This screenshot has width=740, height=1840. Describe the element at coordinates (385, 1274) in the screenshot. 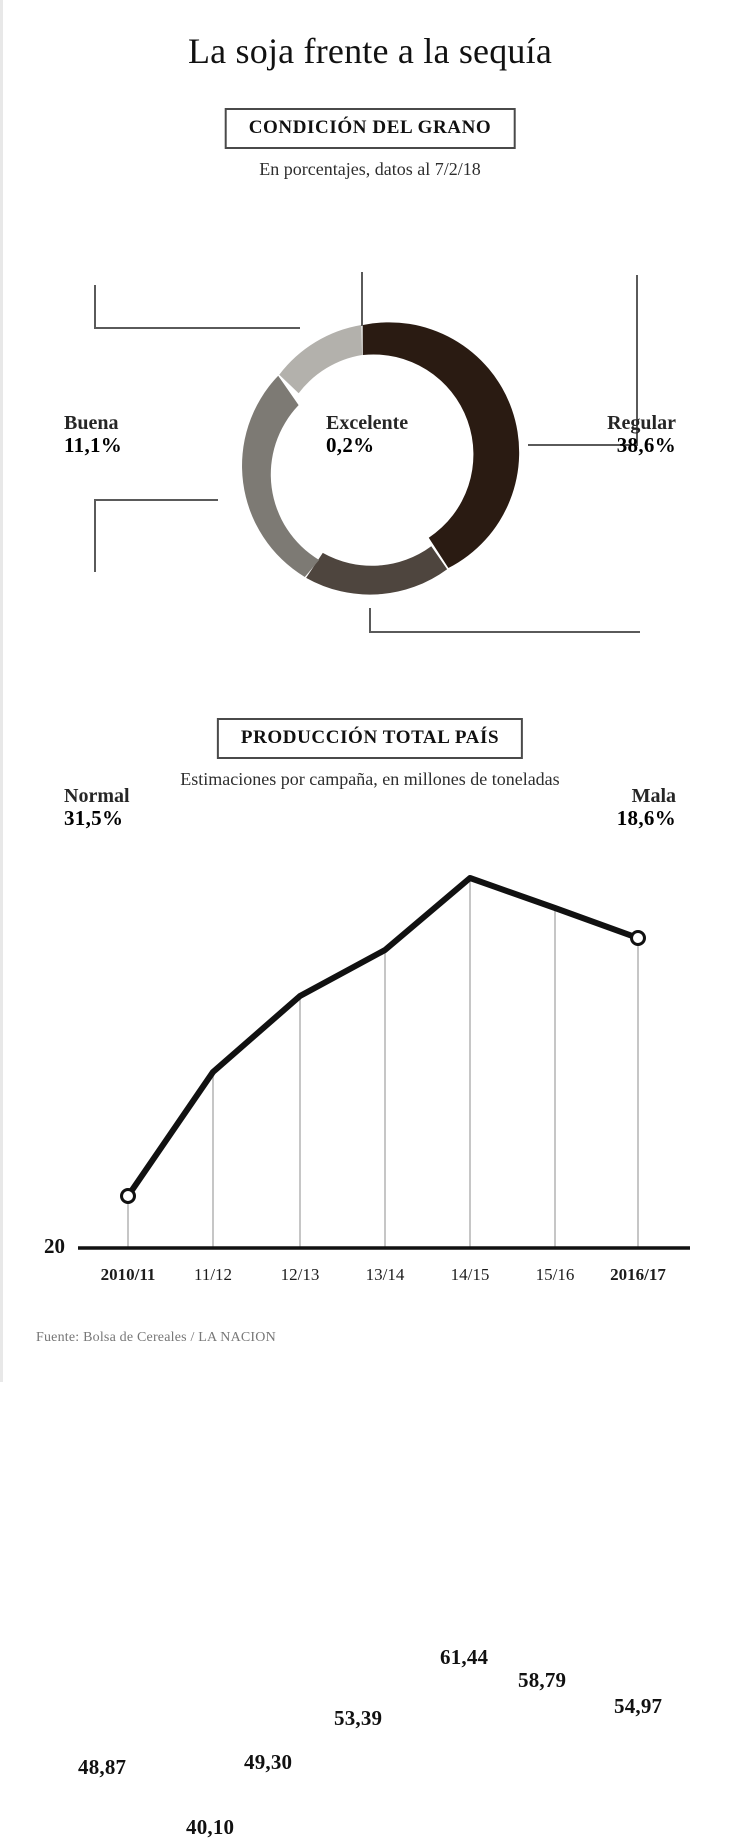

I see `x-axis-label-13-14: 13/14` at that location.